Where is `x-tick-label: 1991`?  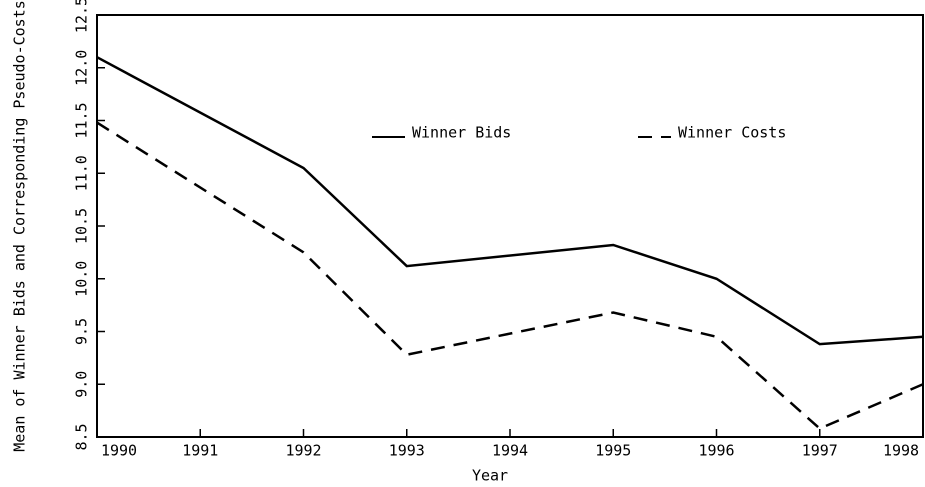
x-tick-label: 1991 is located at coordinates (200, 451).